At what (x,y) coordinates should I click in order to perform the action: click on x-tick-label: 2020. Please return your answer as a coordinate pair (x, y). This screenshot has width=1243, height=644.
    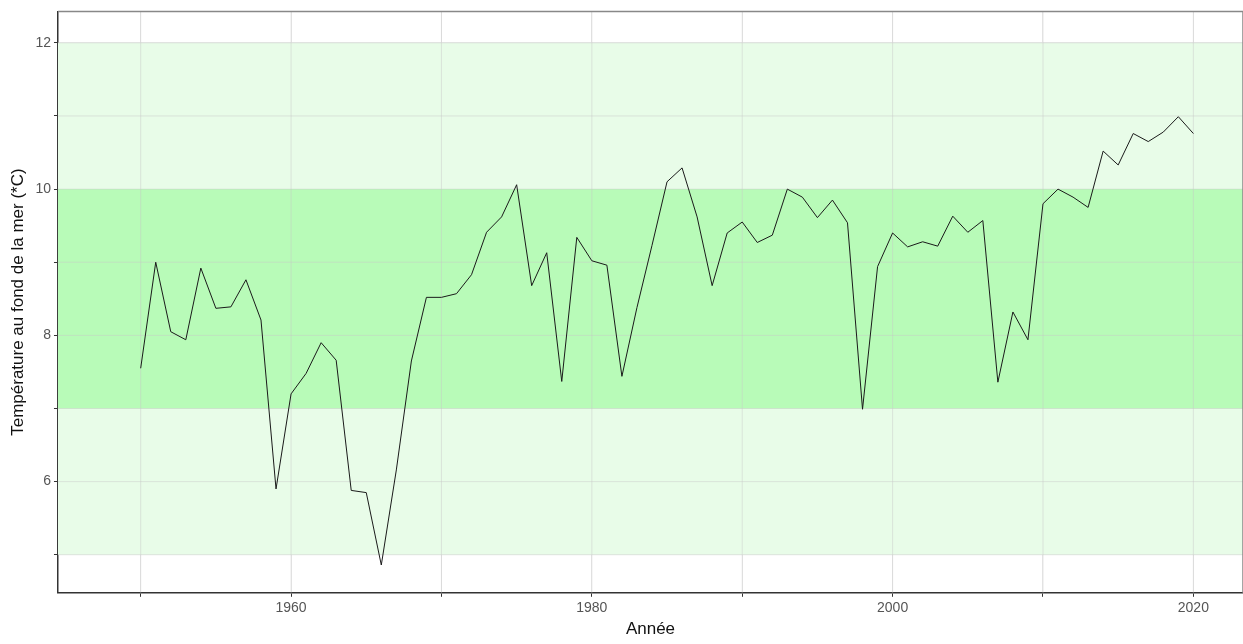
    Looking at the image, I should click on (1193, 607).